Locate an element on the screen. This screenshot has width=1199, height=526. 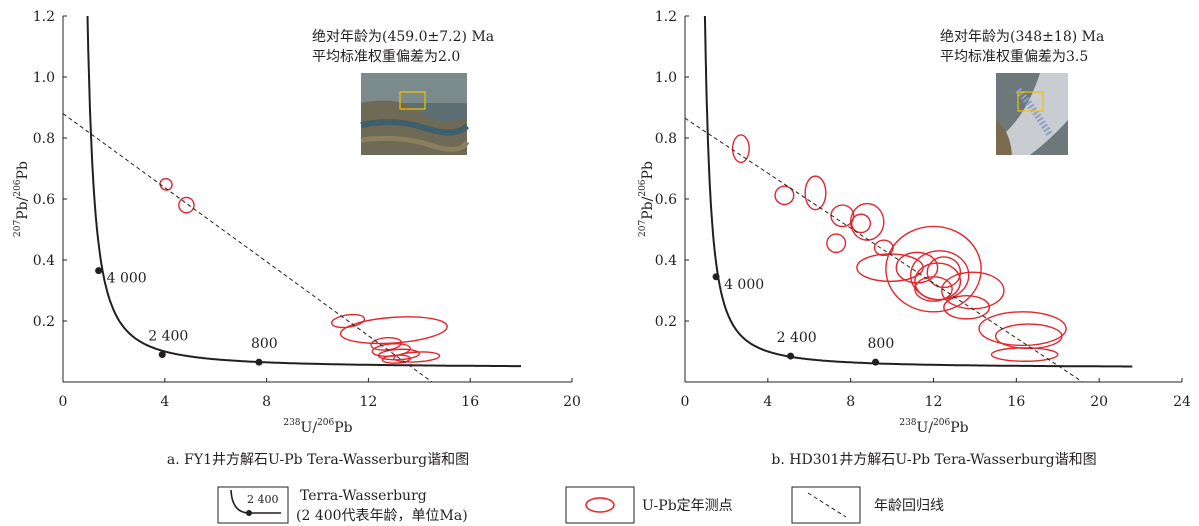
annotation-age-a: 绝对年龄为(459.0±7.2) Ma is located at coordinates (403, 37).